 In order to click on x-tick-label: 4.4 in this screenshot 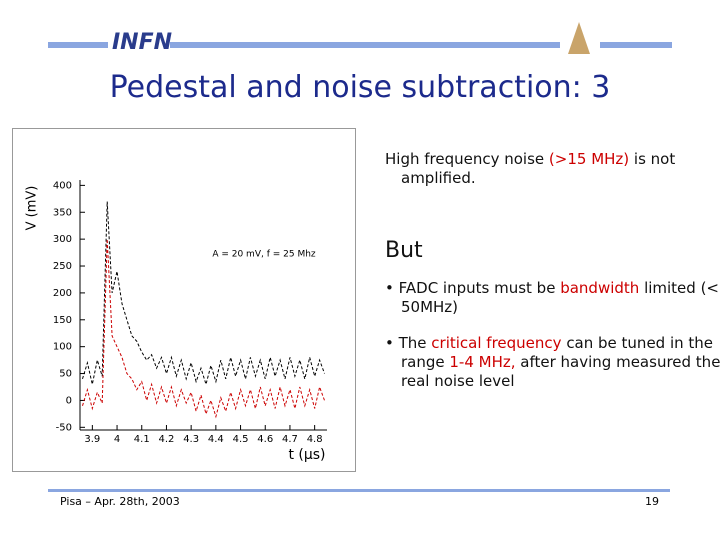, I will do `click(216, 439)`.